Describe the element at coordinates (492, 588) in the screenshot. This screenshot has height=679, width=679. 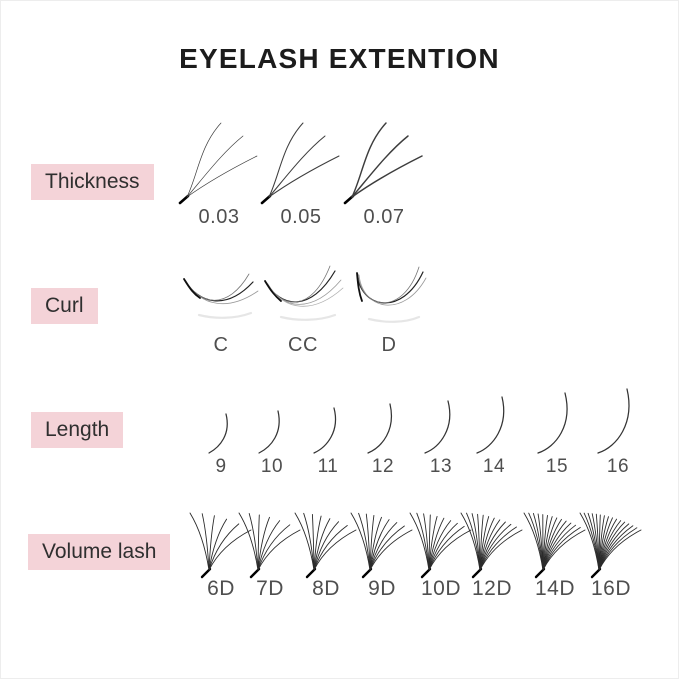
I see `volume-value-label: 12D` at that location.